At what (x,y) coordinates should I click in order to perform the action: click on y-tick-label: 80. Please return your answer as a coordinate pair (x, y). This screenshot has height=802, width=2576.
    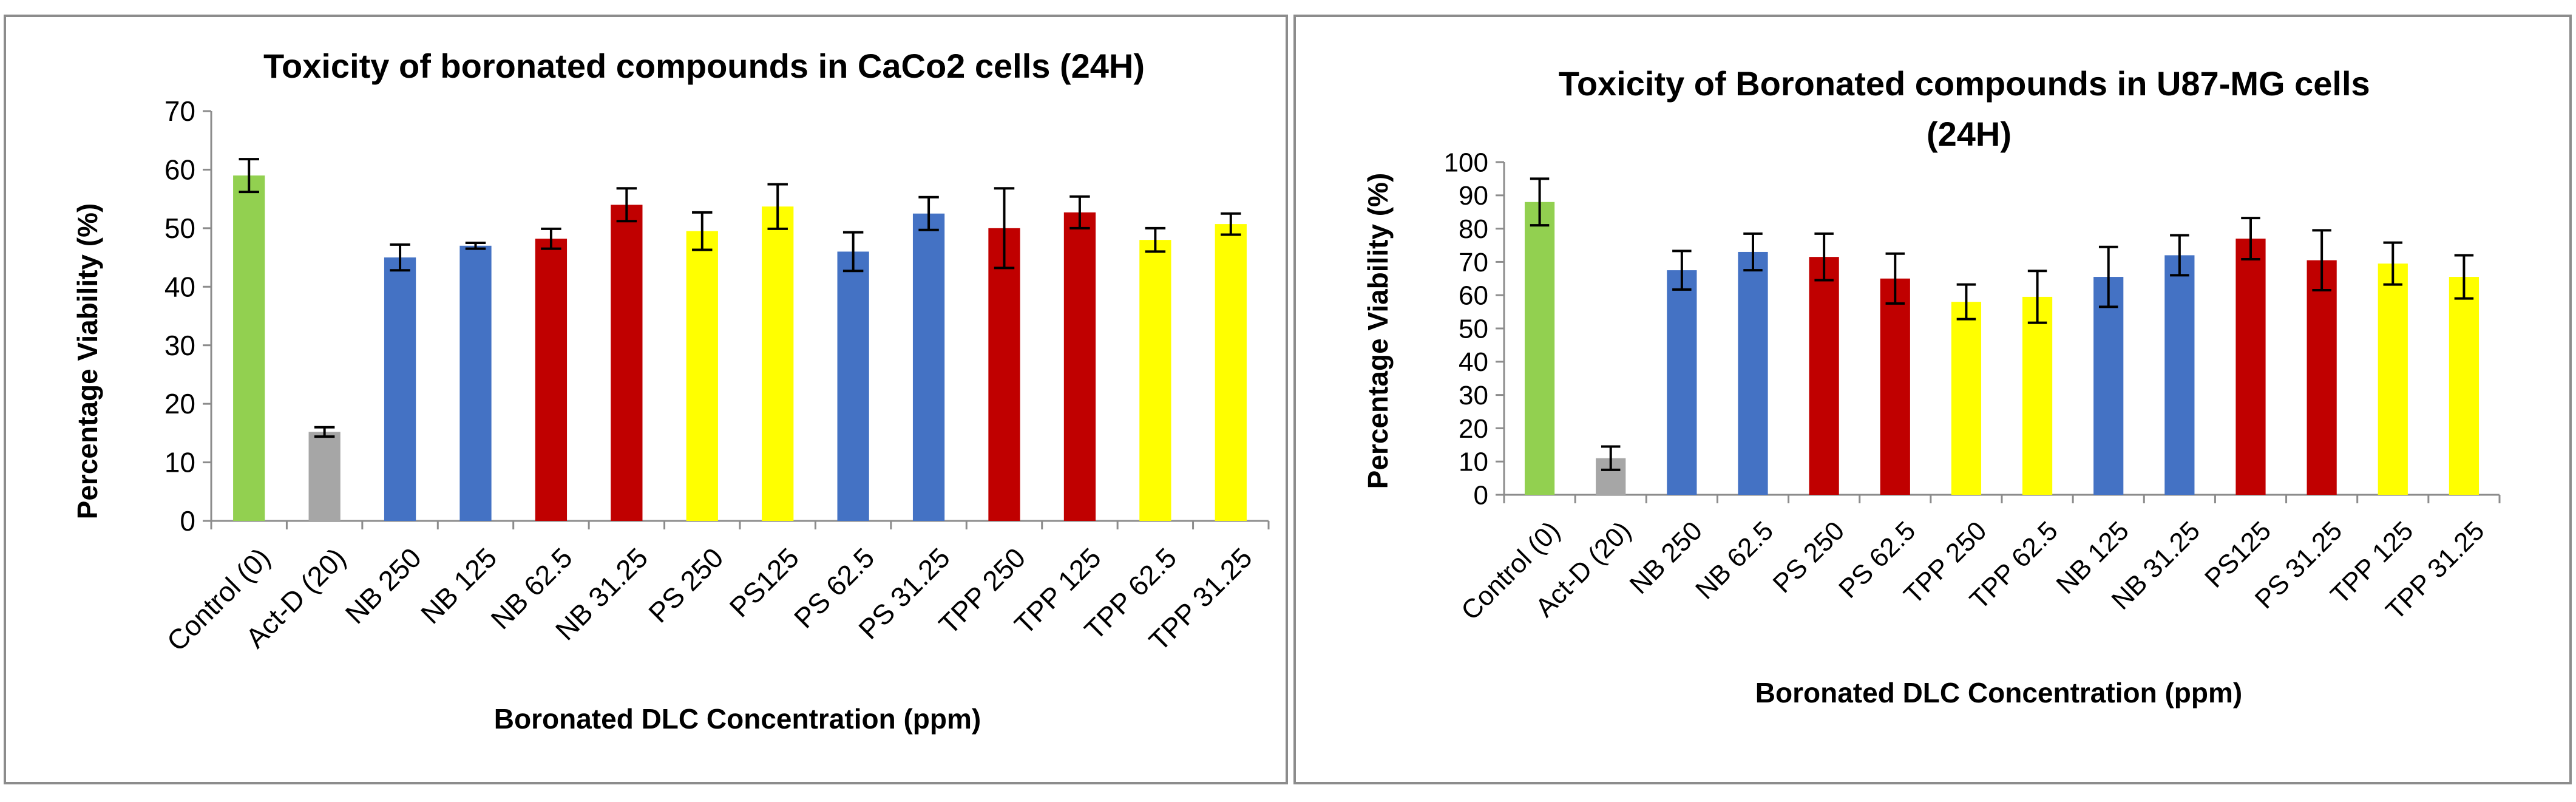
    Looking at the image, I should click on (1473, 229).